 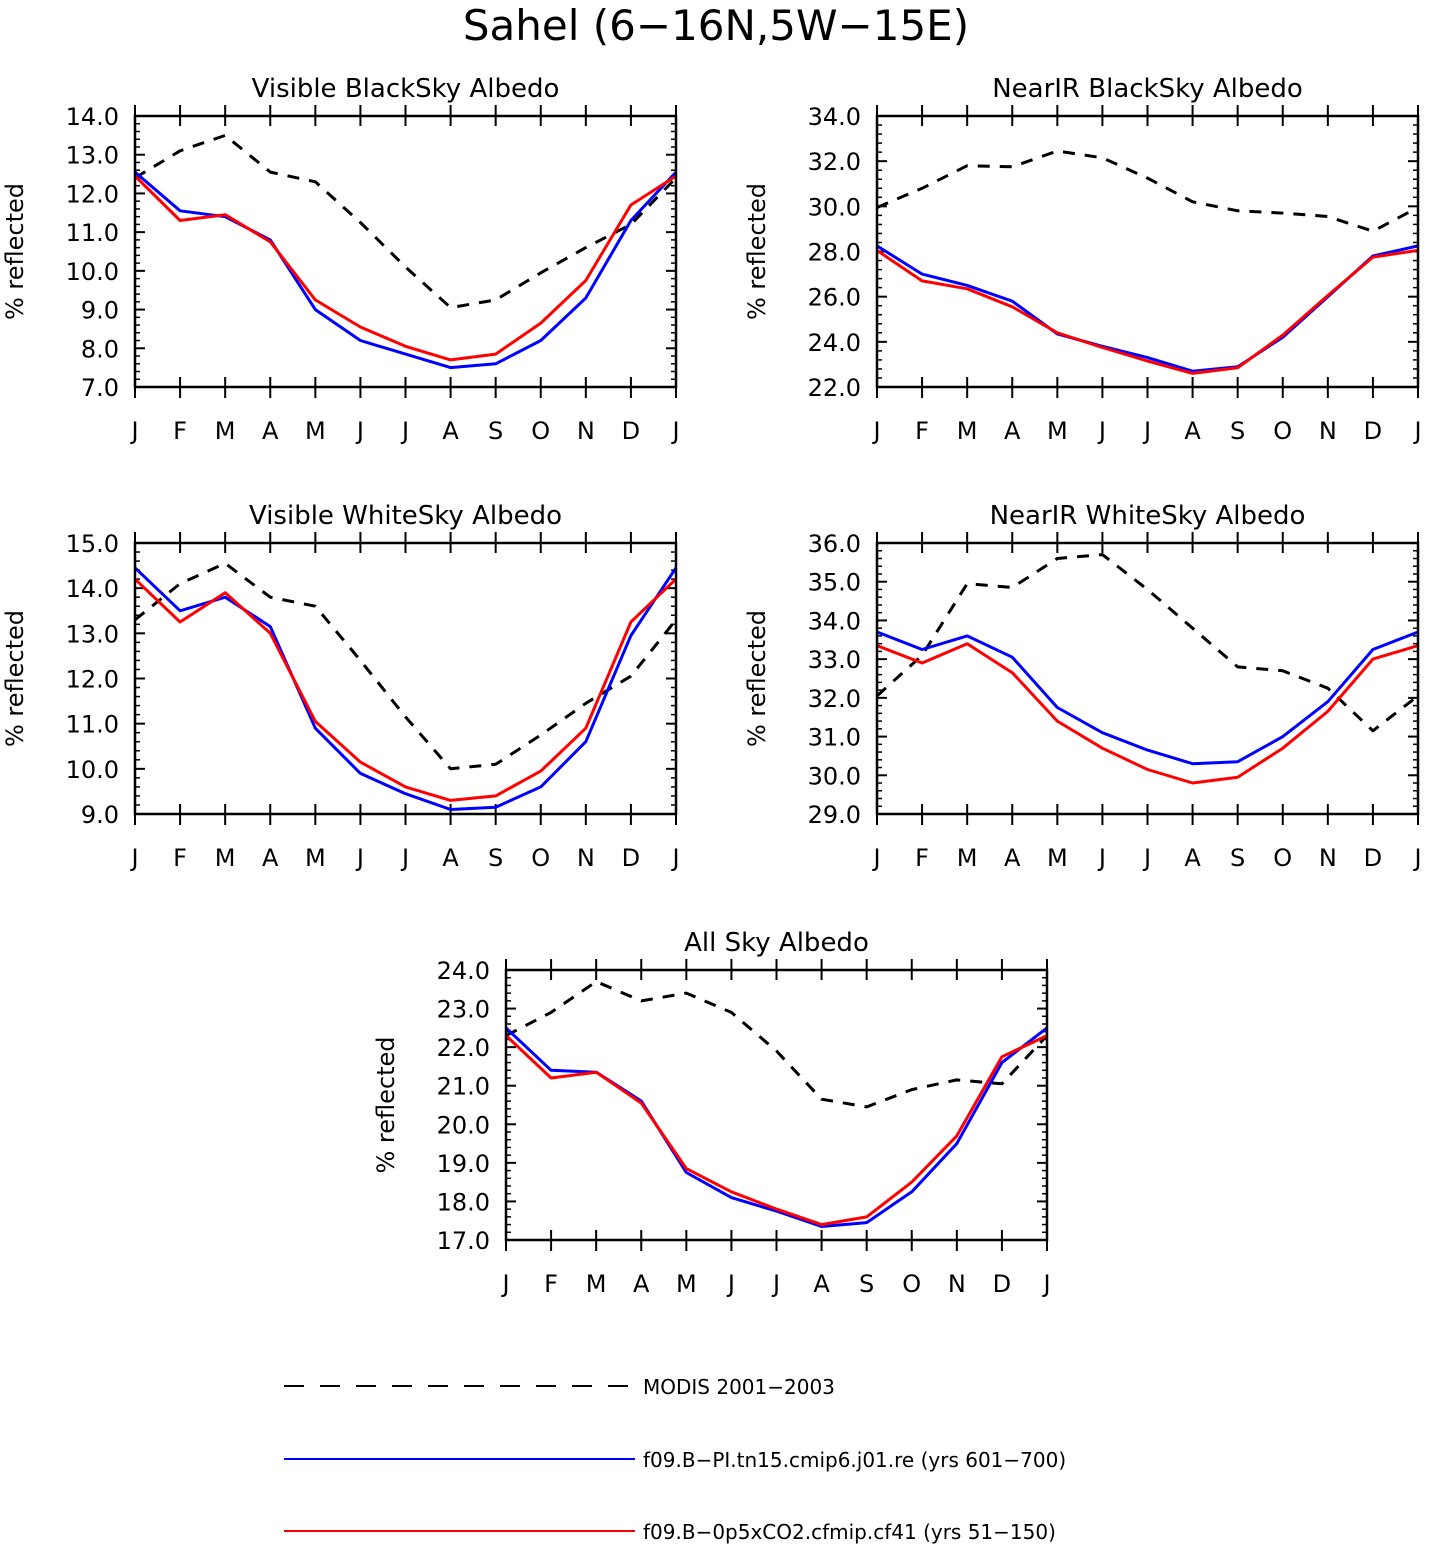 What do you see at coordinates (92, 770) in the screenshot?
I see `y-tick-label: 10.0` at bounding box center [92, 770].